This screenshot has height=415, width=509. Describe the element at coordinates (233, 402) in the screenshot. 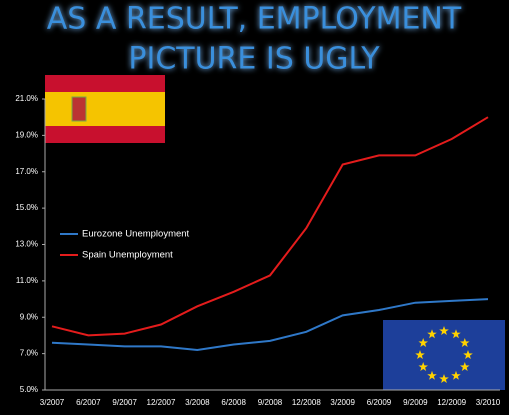

I see `x-tick-label: 6/2008` at that location.